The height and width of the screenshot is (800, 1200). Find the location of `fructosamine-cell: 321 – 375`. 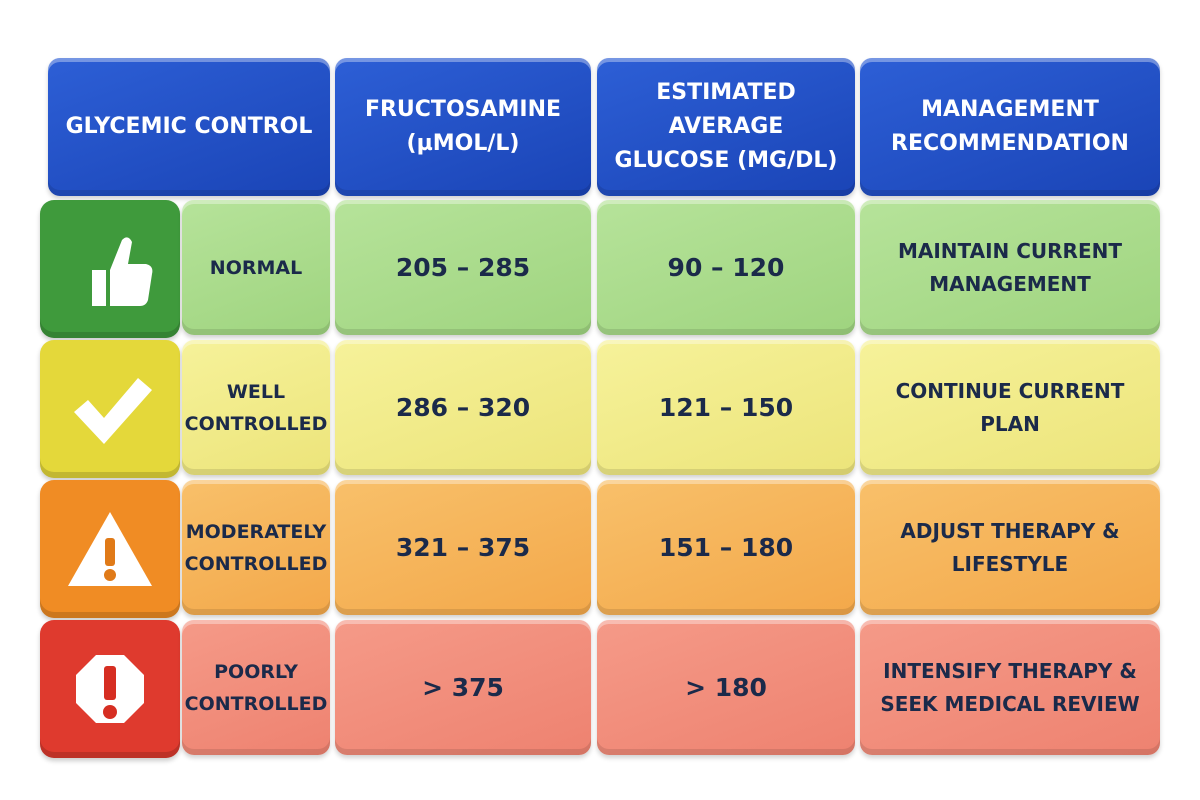

fructosamine-cell: 321 – 375 is located at coordinates (463, 547).